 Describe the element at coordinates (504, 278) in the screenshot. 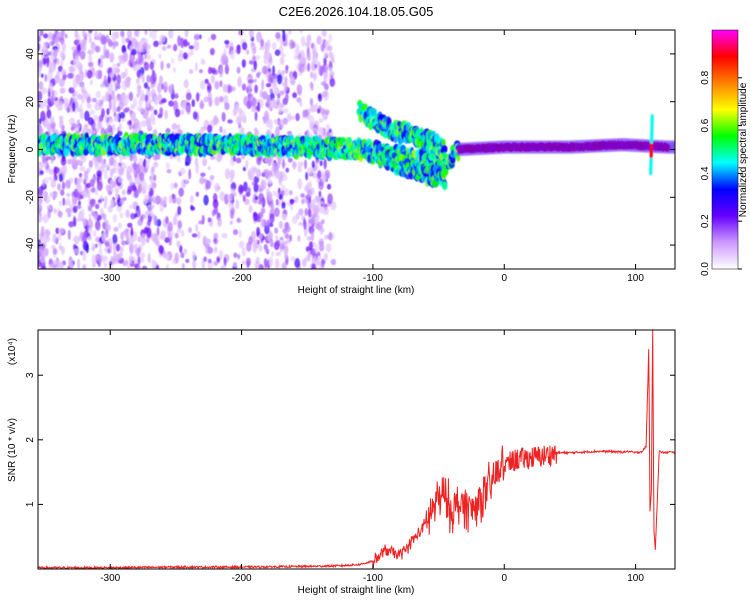

I see `x-tick-label: 0` at that location.